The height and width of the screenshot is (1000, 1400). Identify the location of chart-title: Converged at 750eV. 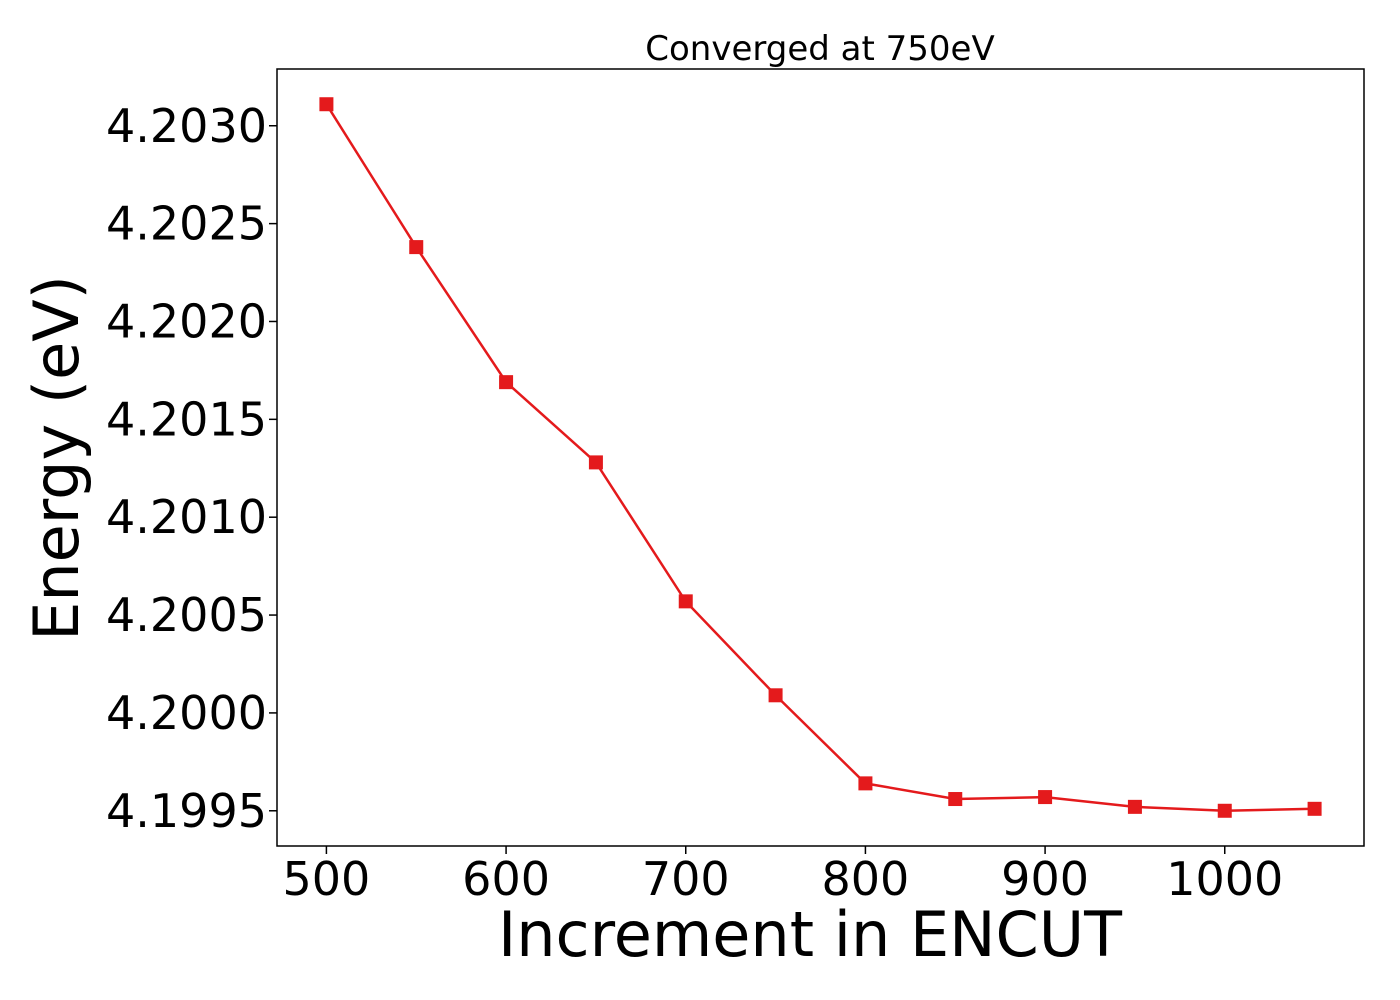
(819, 49).